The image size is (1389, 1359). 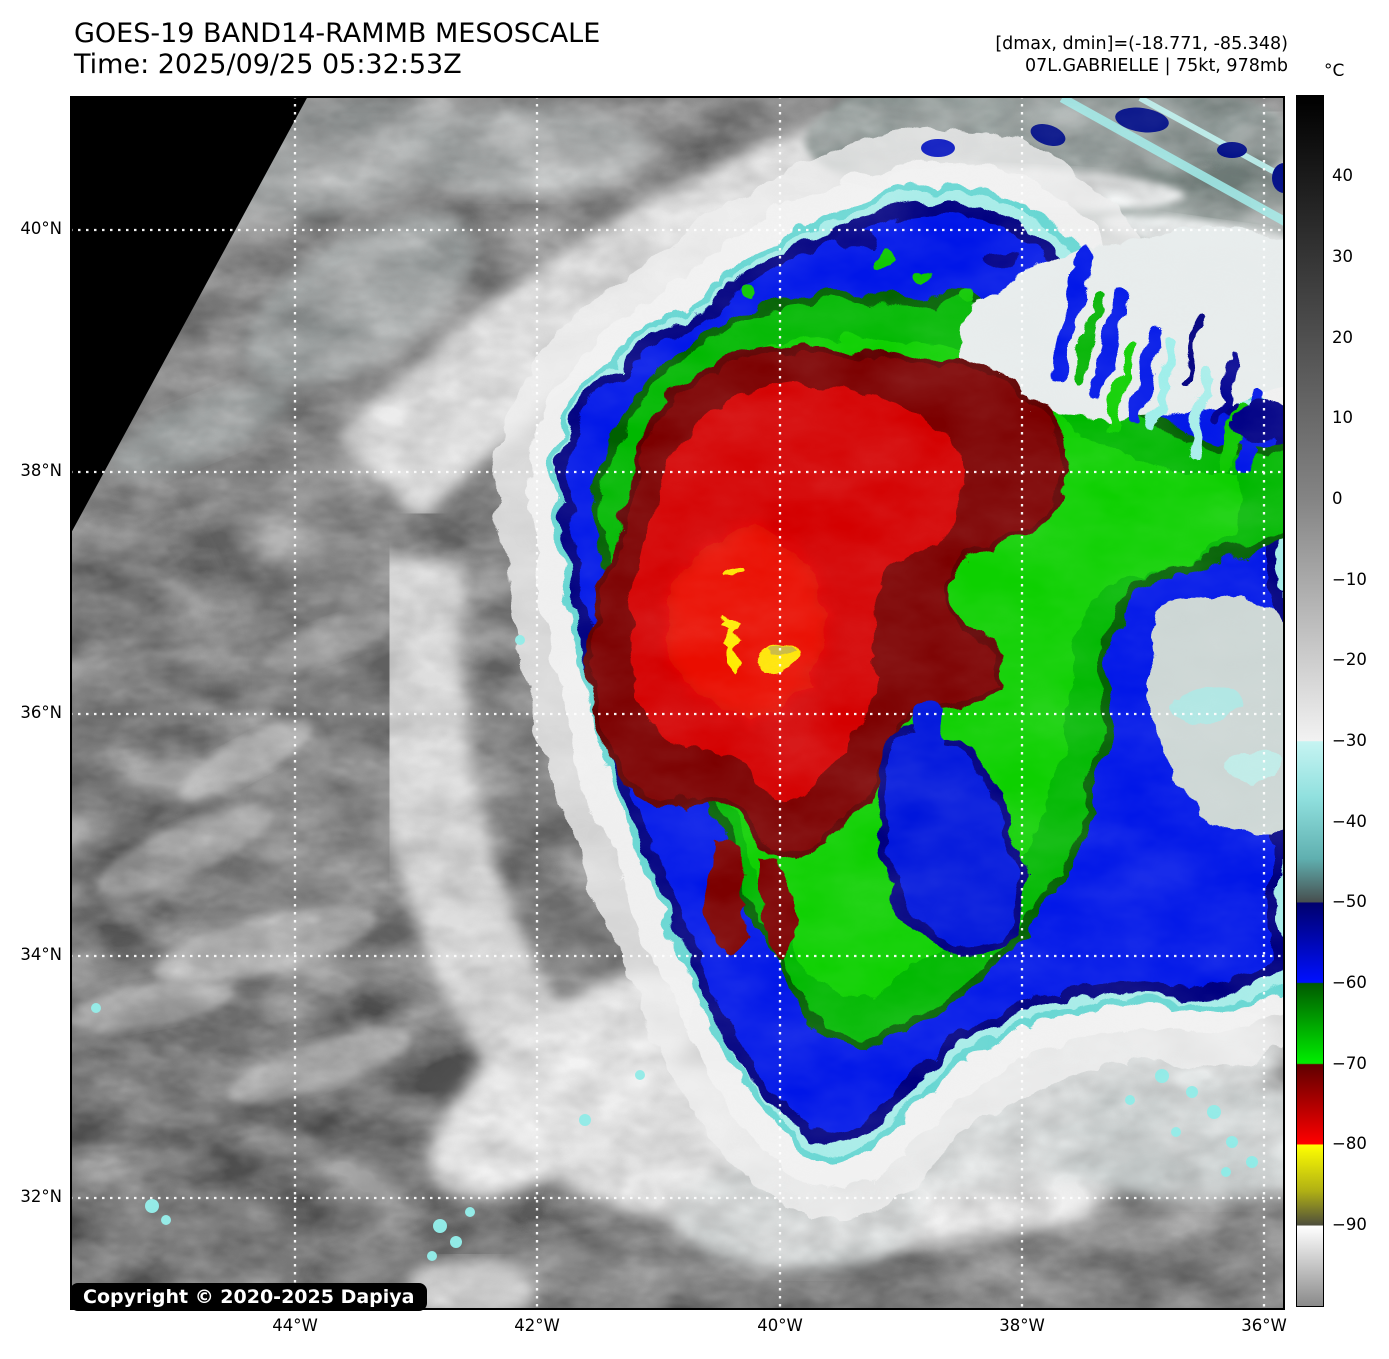 What do you see at coordinates (1342, 417) in the screenshot?
I see `colorbar-tick: 10` at bounding box center [1342, 417].